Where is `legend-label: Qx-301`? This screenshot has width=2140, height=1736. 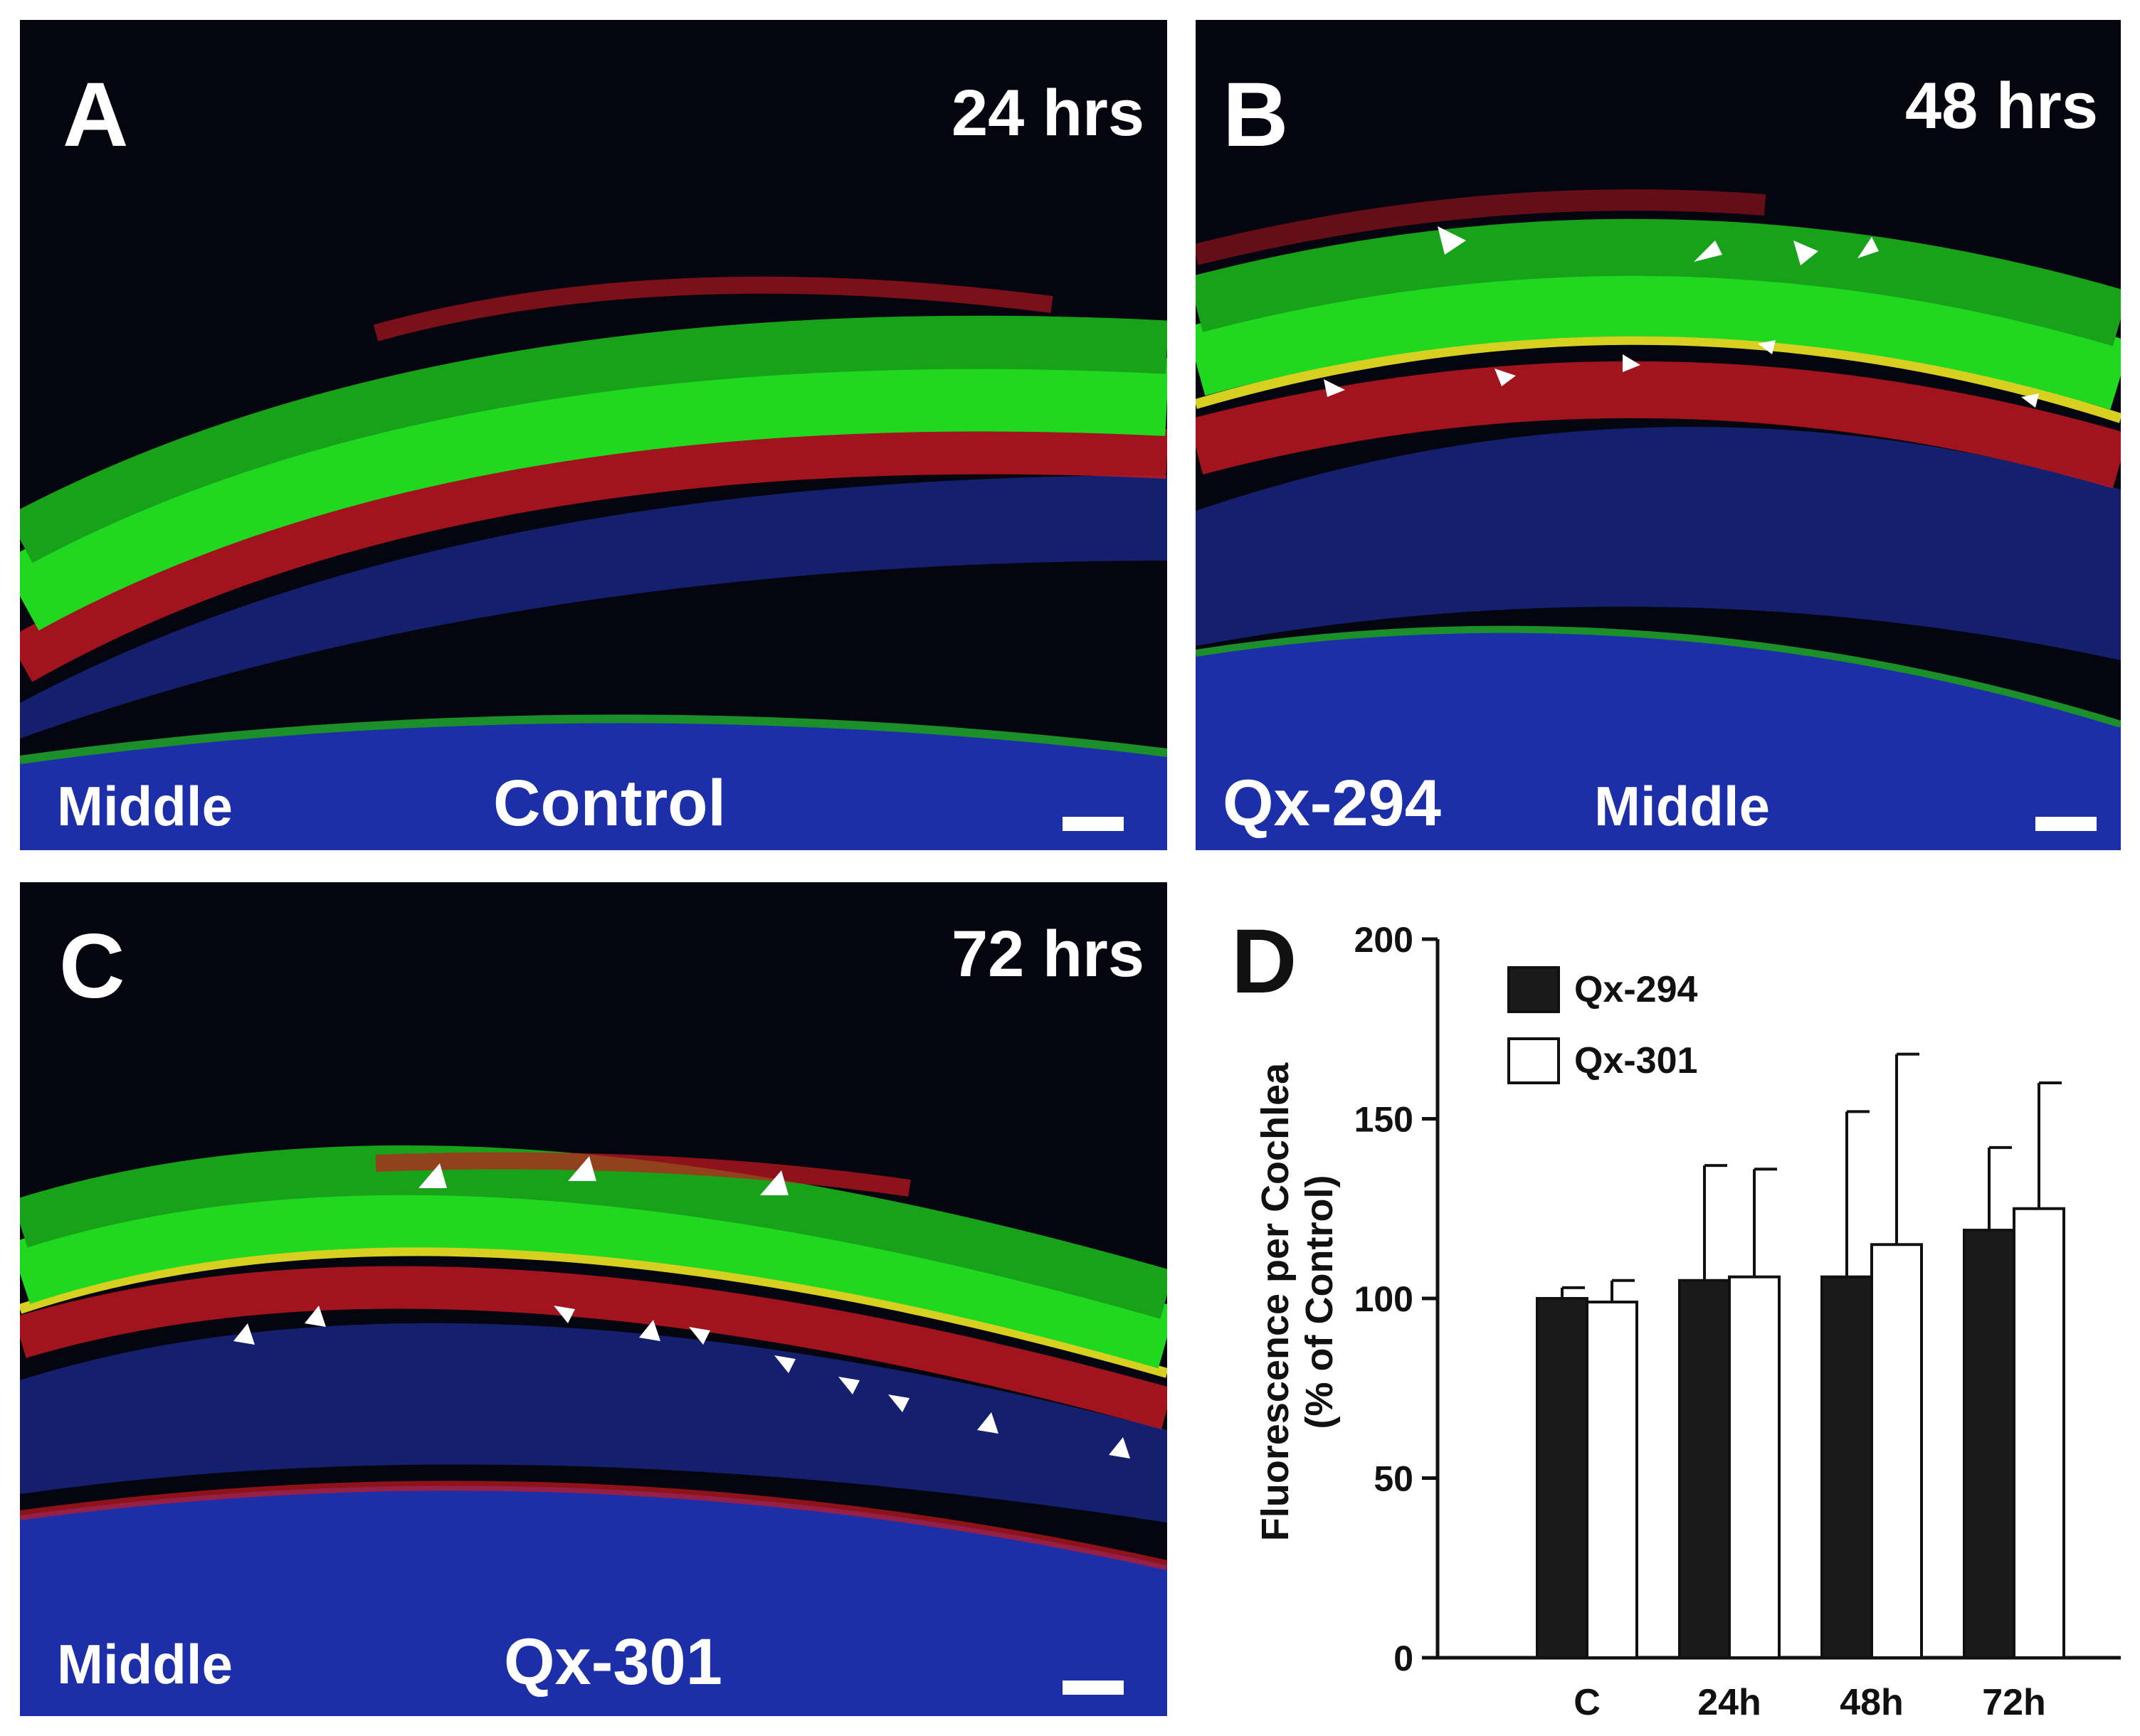 legend-label: Qx-301 is located at coordinates (1635, 1060).